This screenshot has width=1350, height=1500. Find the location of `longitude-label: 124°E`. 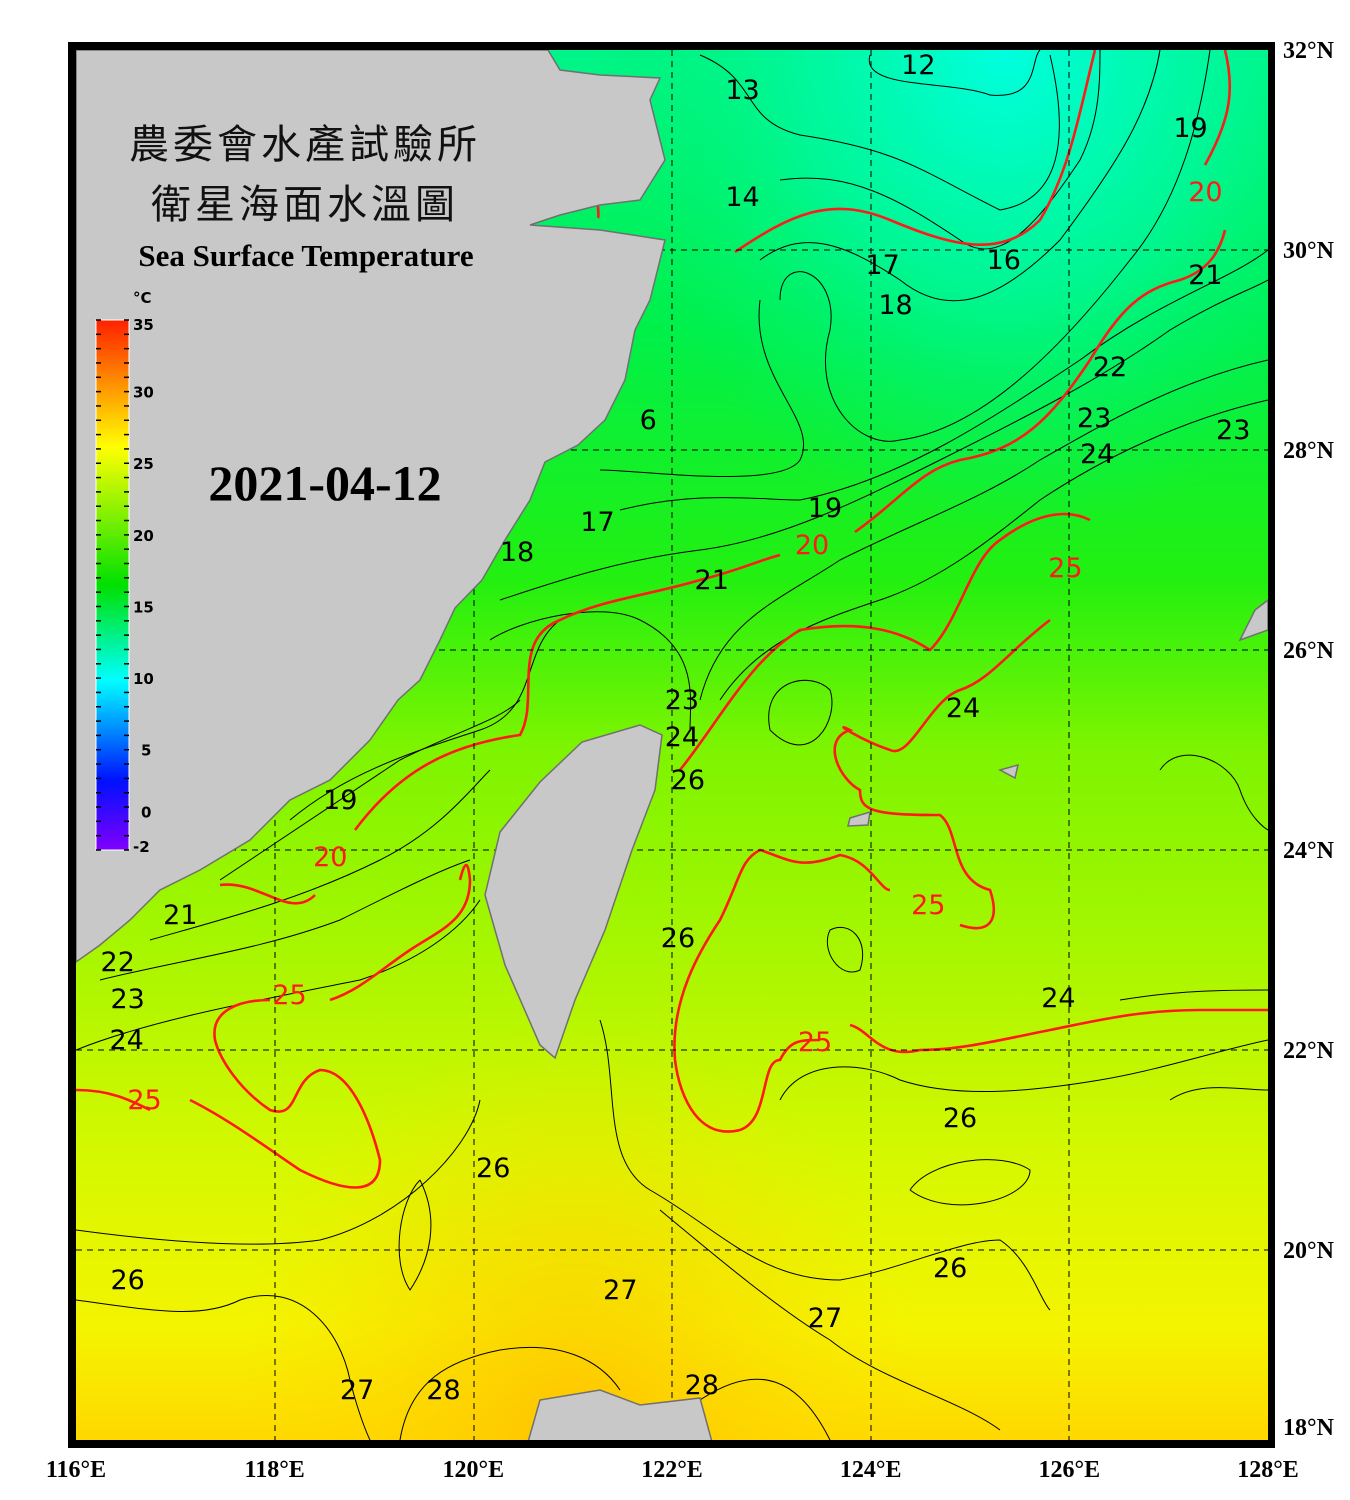

longitude-label: 124°E is located at coordinates (871, 1470).